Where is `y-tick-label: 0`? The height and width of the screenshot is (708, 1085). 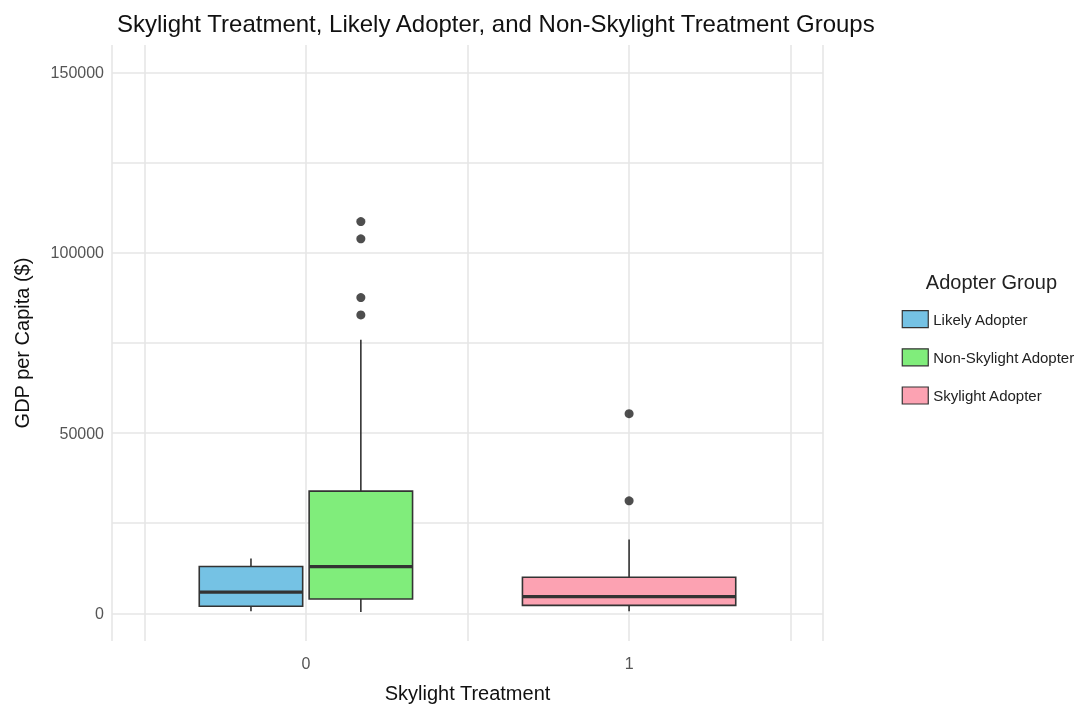 y-tick-label: 0 is located at coordinates (100, 613).